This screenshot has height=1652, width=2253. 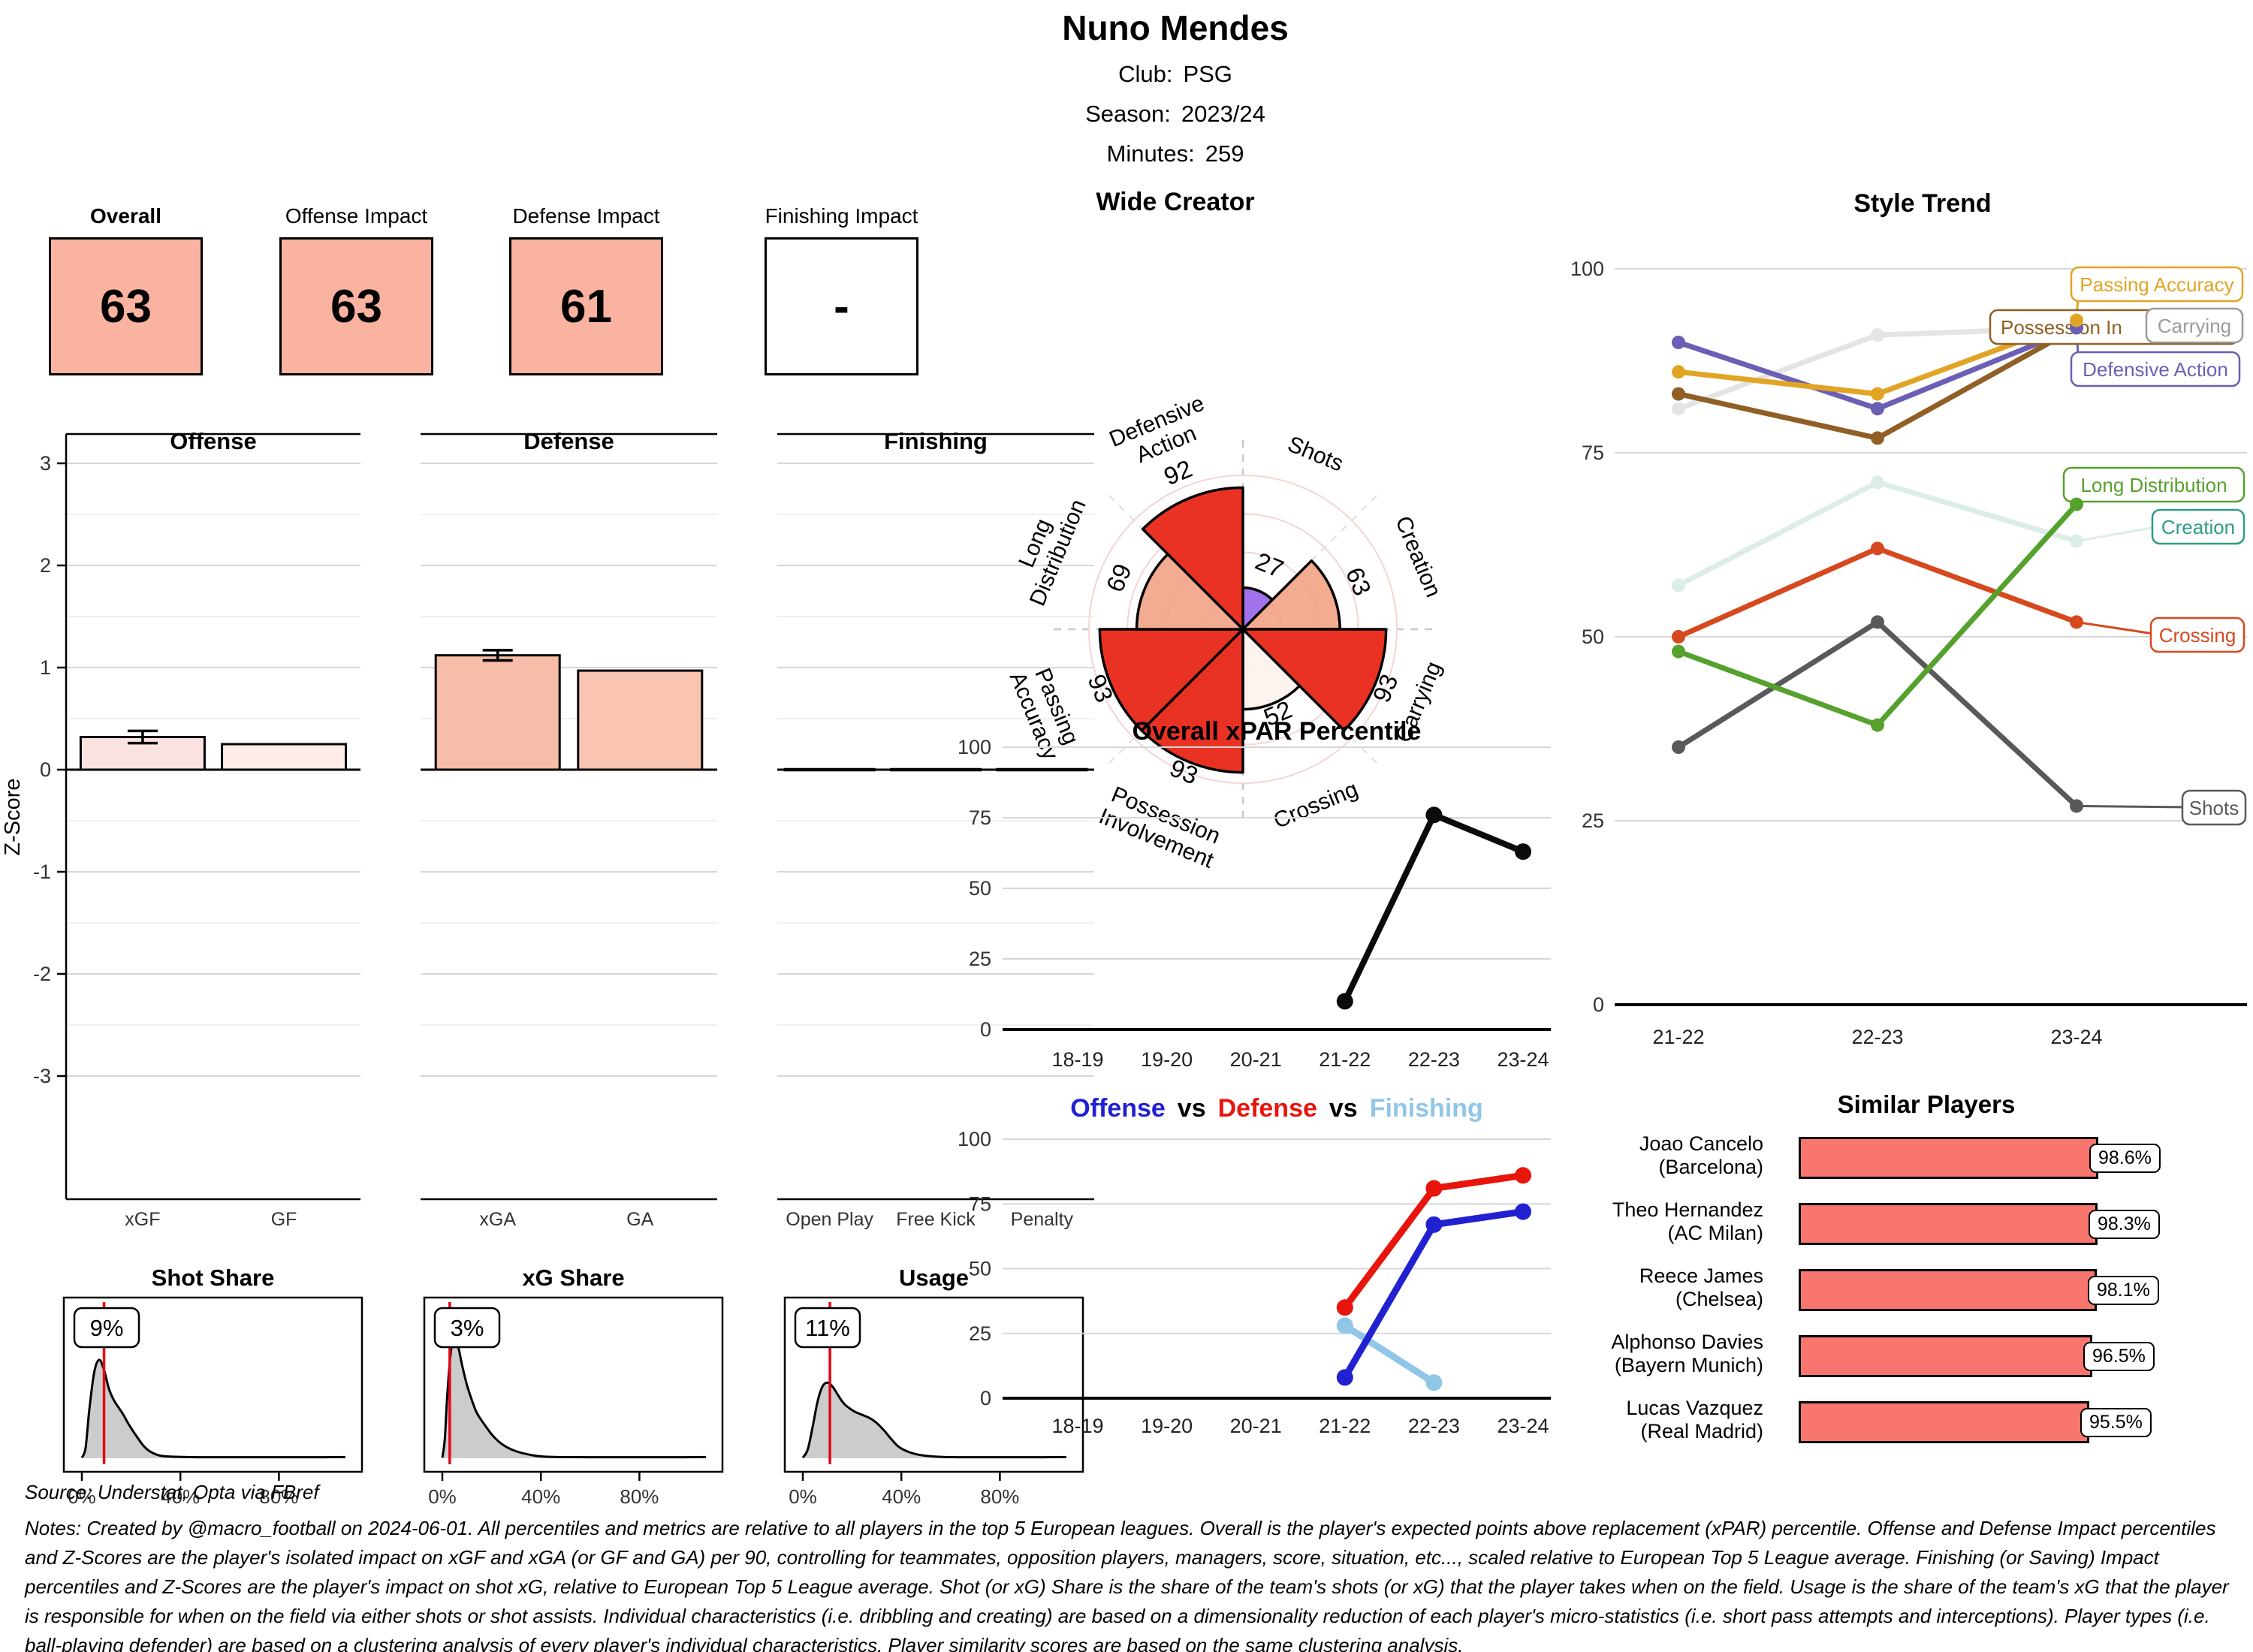 What do you see at coordinates (2154, 485) in the screenshot?
I see `series-label: Long Distribution` at bounding box center [2154, 485].